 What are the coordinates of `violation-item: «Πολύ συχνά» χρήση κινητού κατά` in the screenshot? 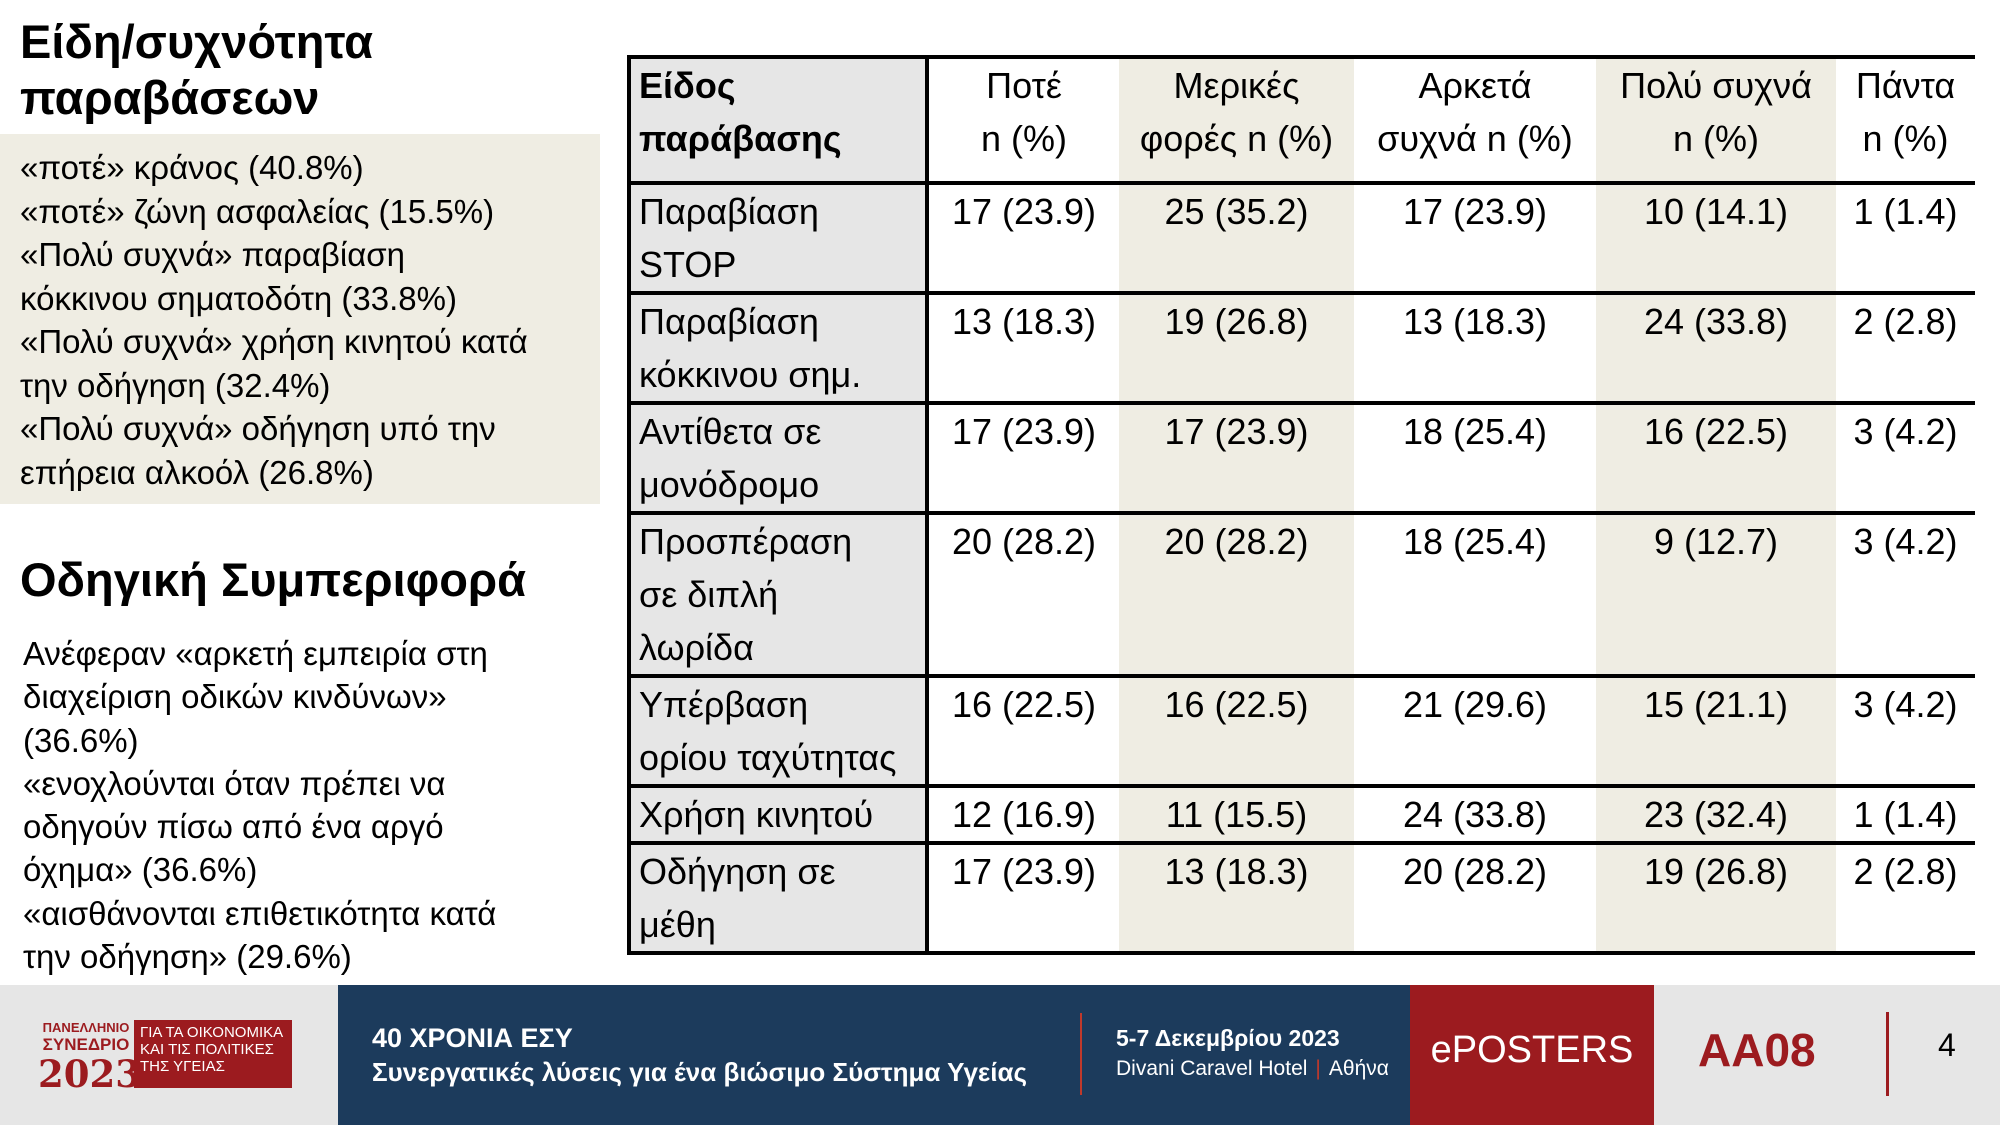 It's located at (274, 341).